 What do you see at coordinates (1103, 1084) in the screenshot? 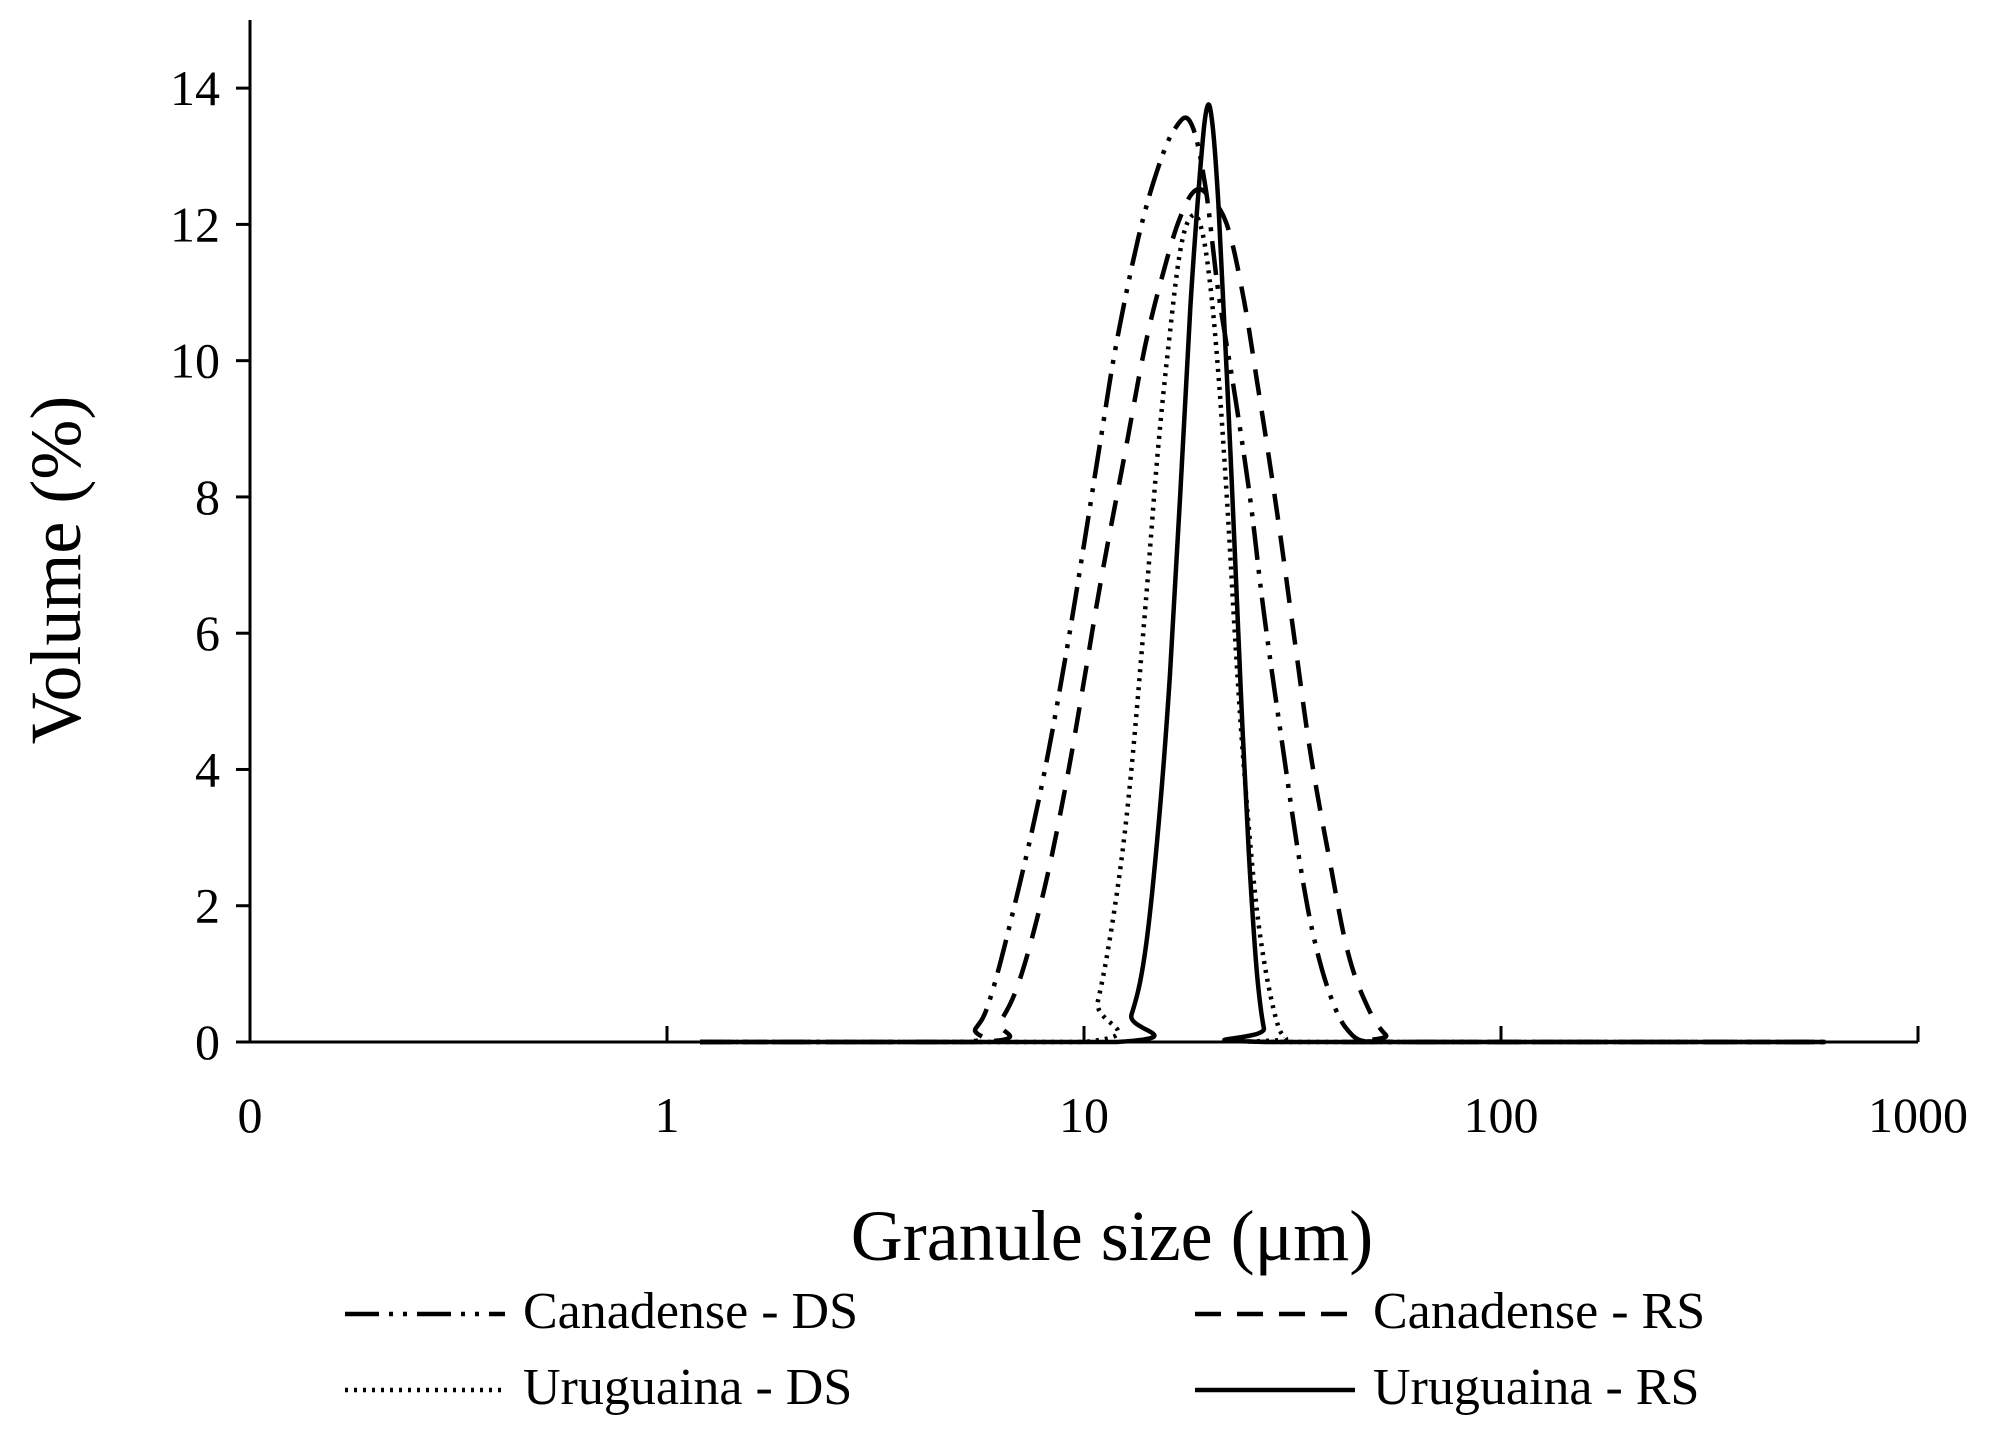
I see `x-axis-ticks: 0 1 10 100 1000` at bounding box center [1103, 1084].